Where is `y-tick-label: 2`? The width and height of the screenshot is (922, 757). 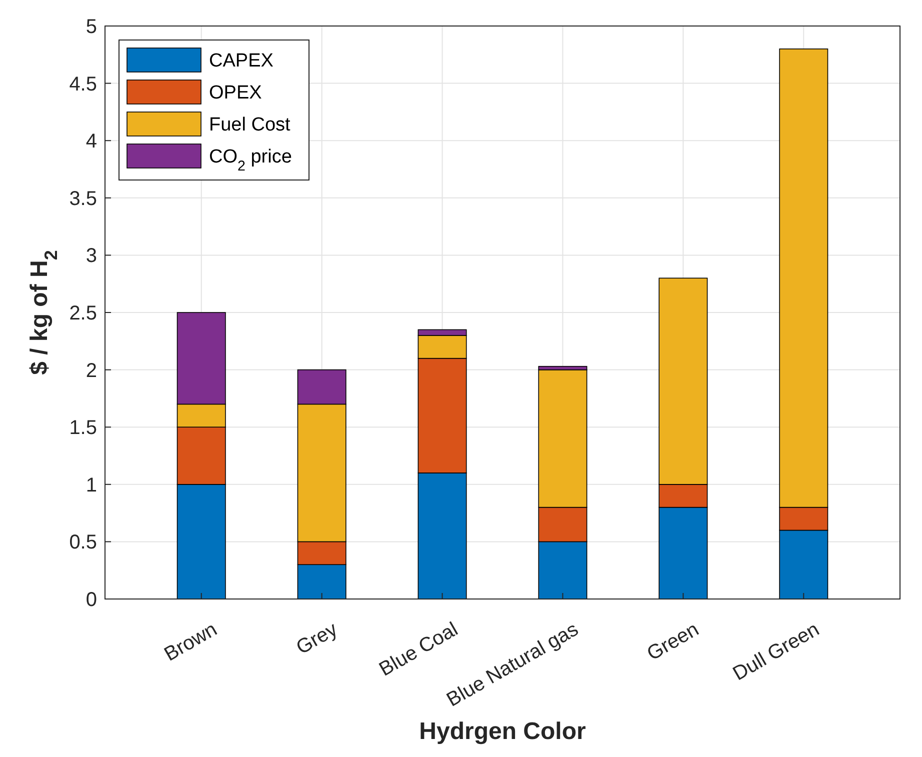
y-tick-label: 2 is located at coordinates (91, 371).